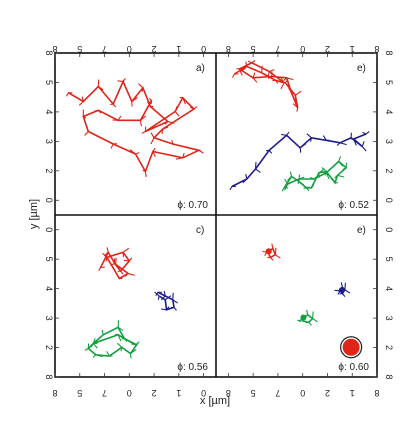 This screenshot has height=447, width=417. What do you see at coordinates (200, 68) in the screenshot?
I see `panel-letter: a)` at bounding box center [200, 68].